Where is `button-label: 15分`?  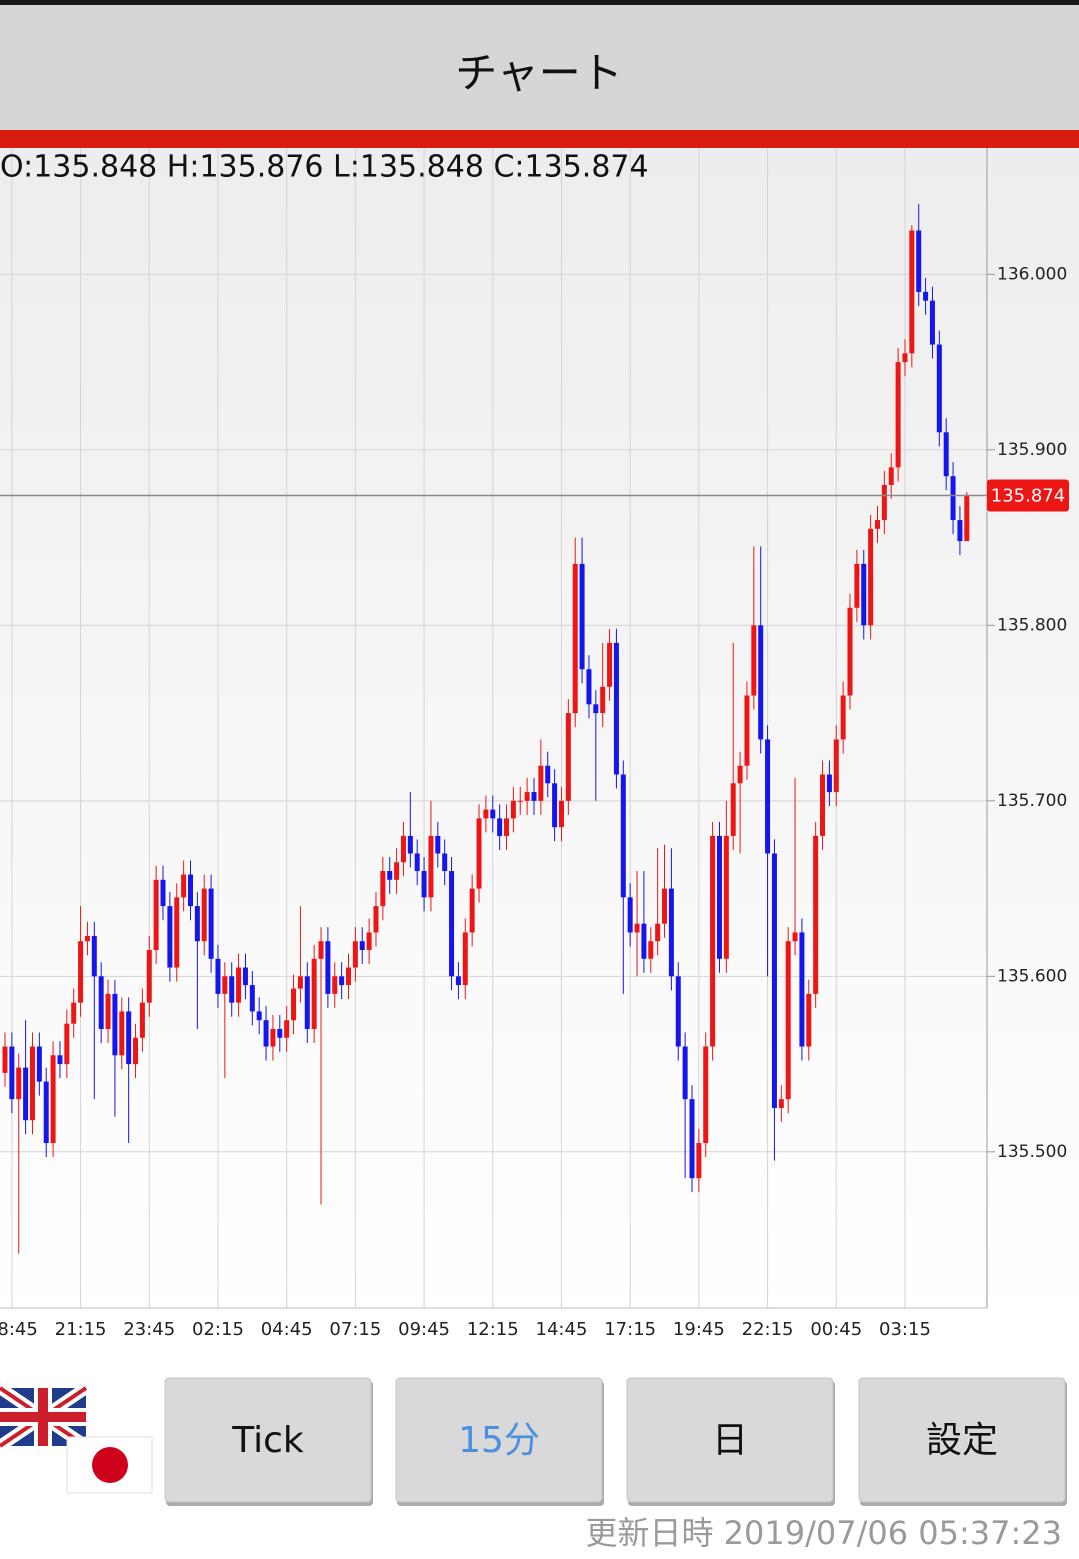
button-label: 15分 is located at coordinates (499, 1440).